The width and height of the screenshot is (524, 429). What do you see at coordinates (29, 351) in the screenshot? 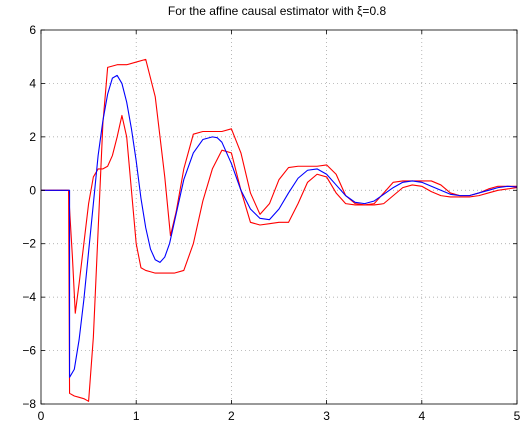
I see `y-tick-label: −6` at bounding box center [29, 351].